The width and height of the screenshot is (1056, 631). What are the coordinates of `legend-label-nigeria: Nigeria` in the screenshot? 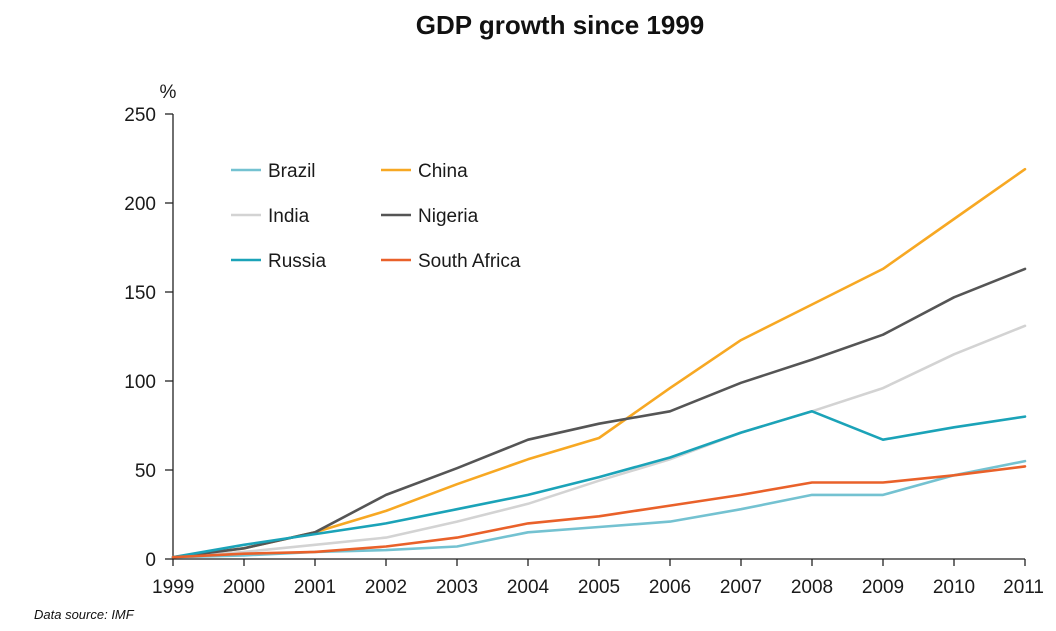 It's located at (448, 216).